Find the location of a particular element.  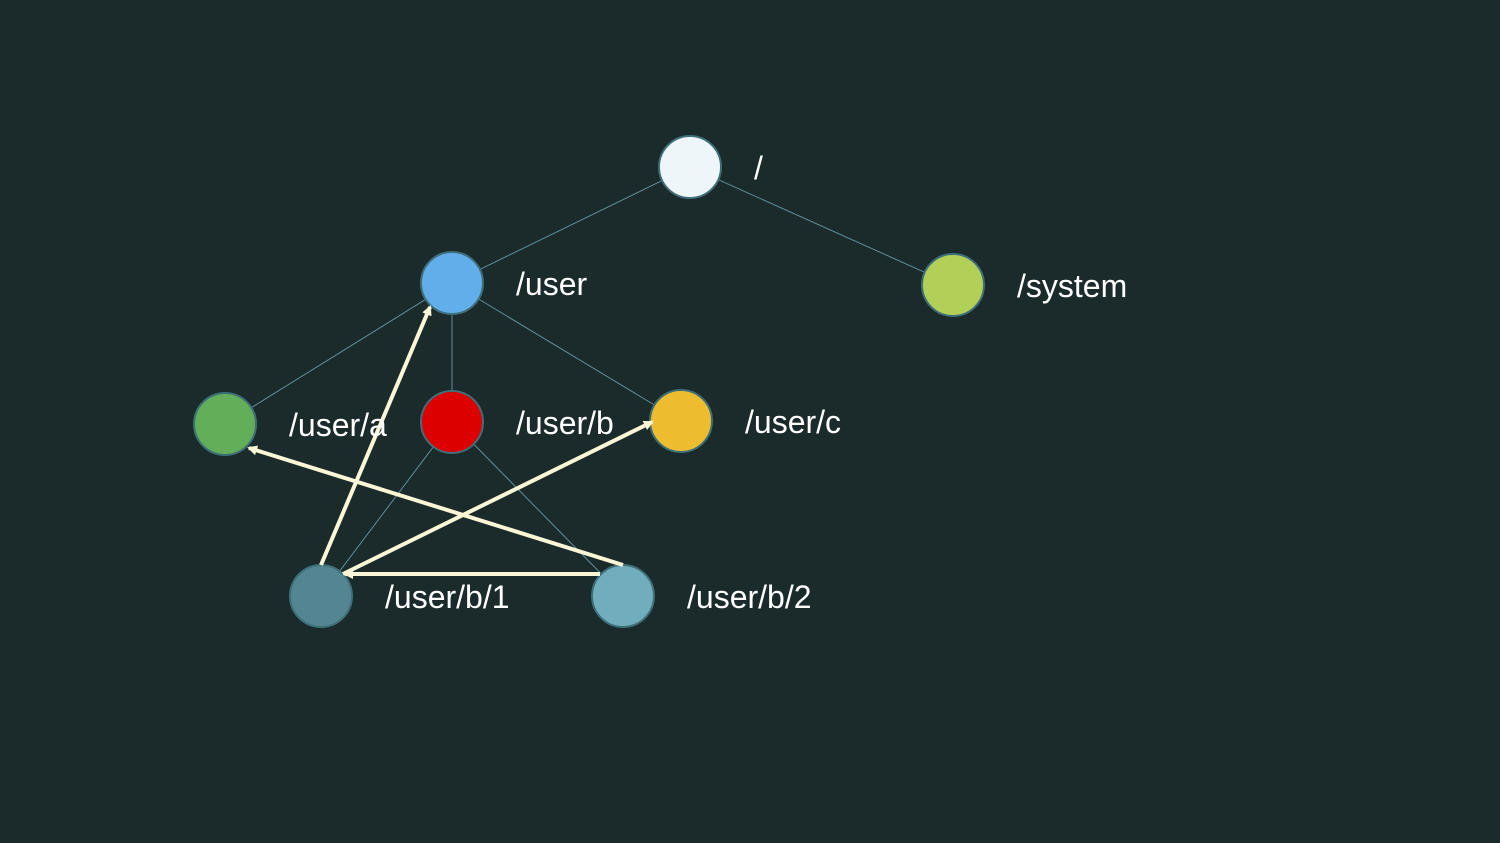

node-label-user-b: /user/b is located at coordinates (565, 423).